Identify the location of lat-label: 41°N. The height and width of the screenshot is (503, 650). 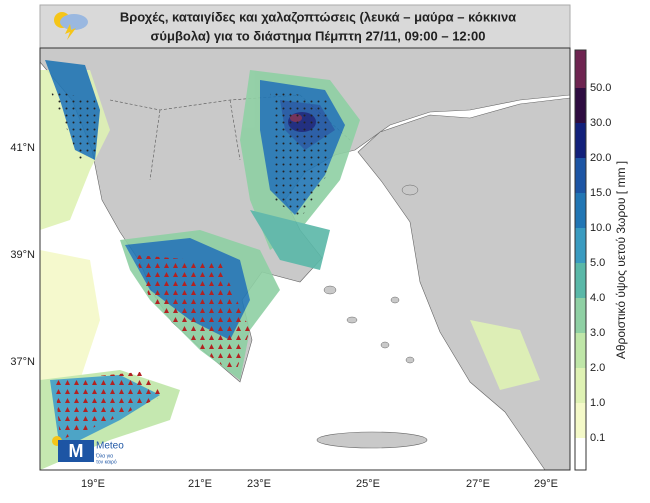
(22, 148).